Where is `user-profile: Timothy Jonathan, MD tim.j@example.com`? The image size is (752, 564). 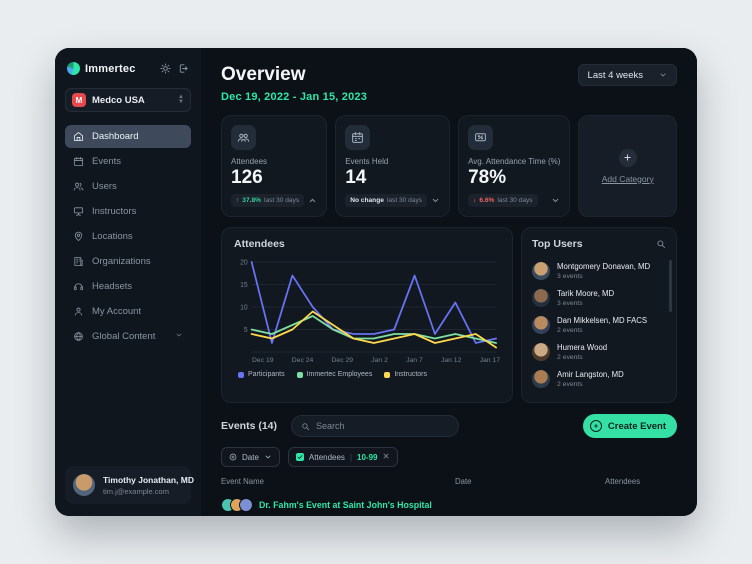
user-profile: Timothy Jonathan, MD tim.j@example.com is located at coordinates (129, 485).